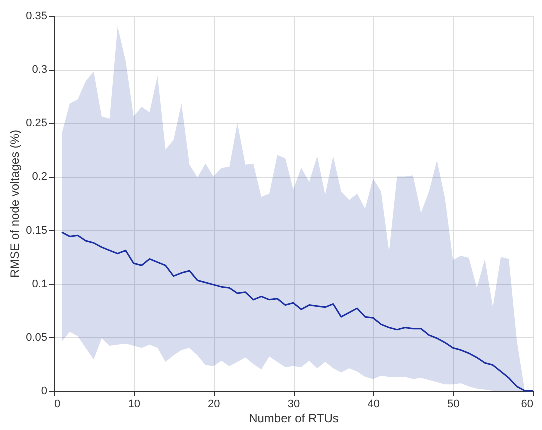 This screenshot has width=542, height=430. Describe the element at coordinates (214, 404) in the screenshot. I see `x-tick-label: 20` at that location.